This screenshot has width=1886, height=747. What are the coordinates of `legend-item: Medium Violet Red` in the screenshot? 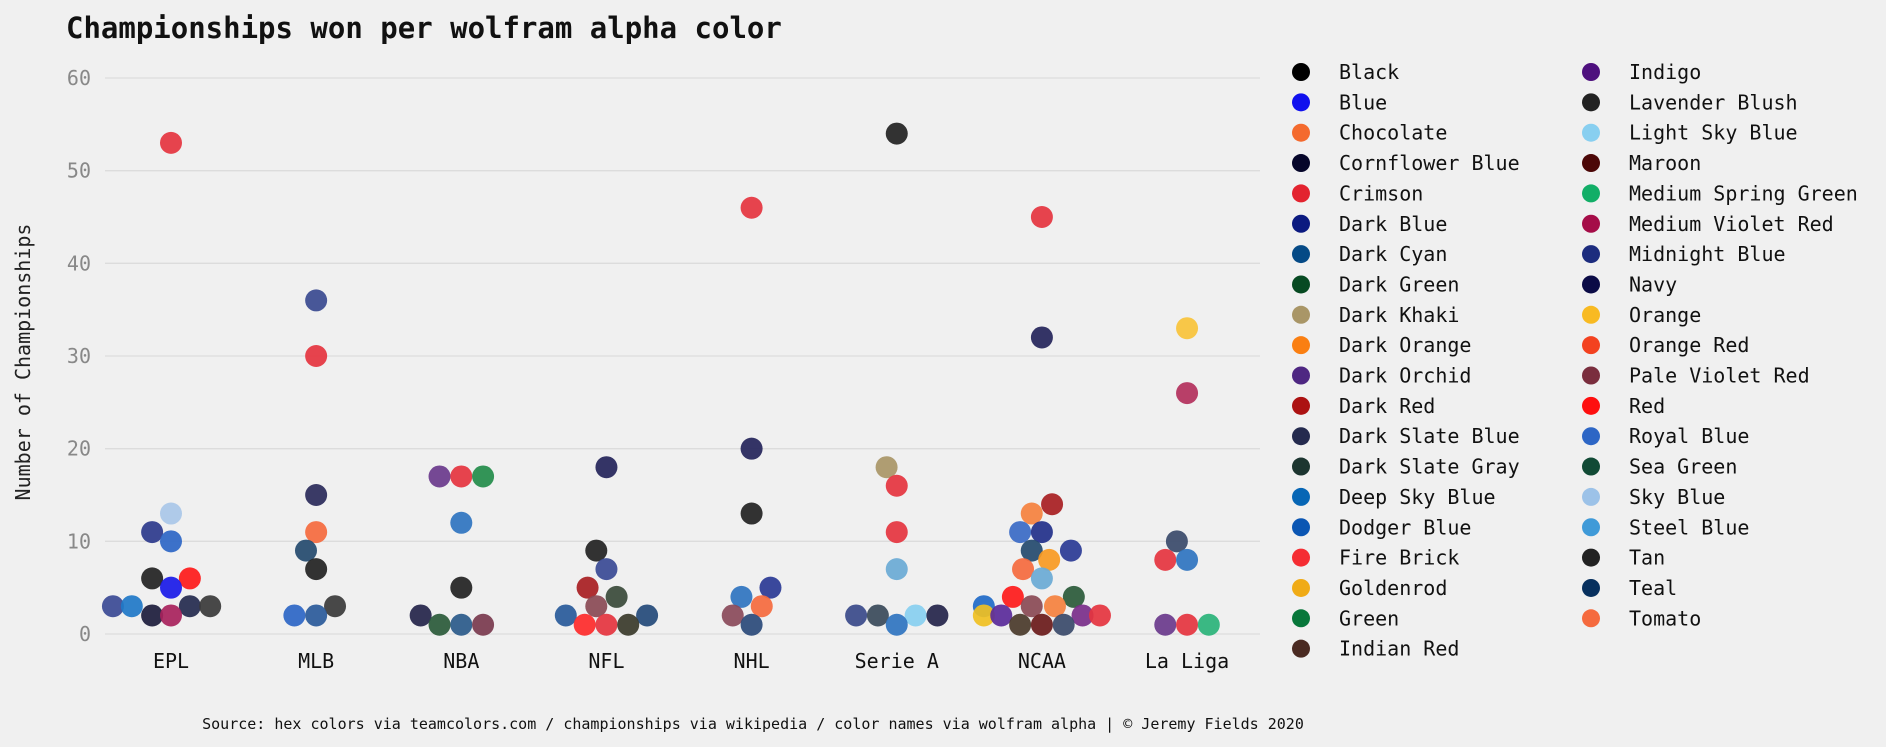 It's located at (1708, 224).